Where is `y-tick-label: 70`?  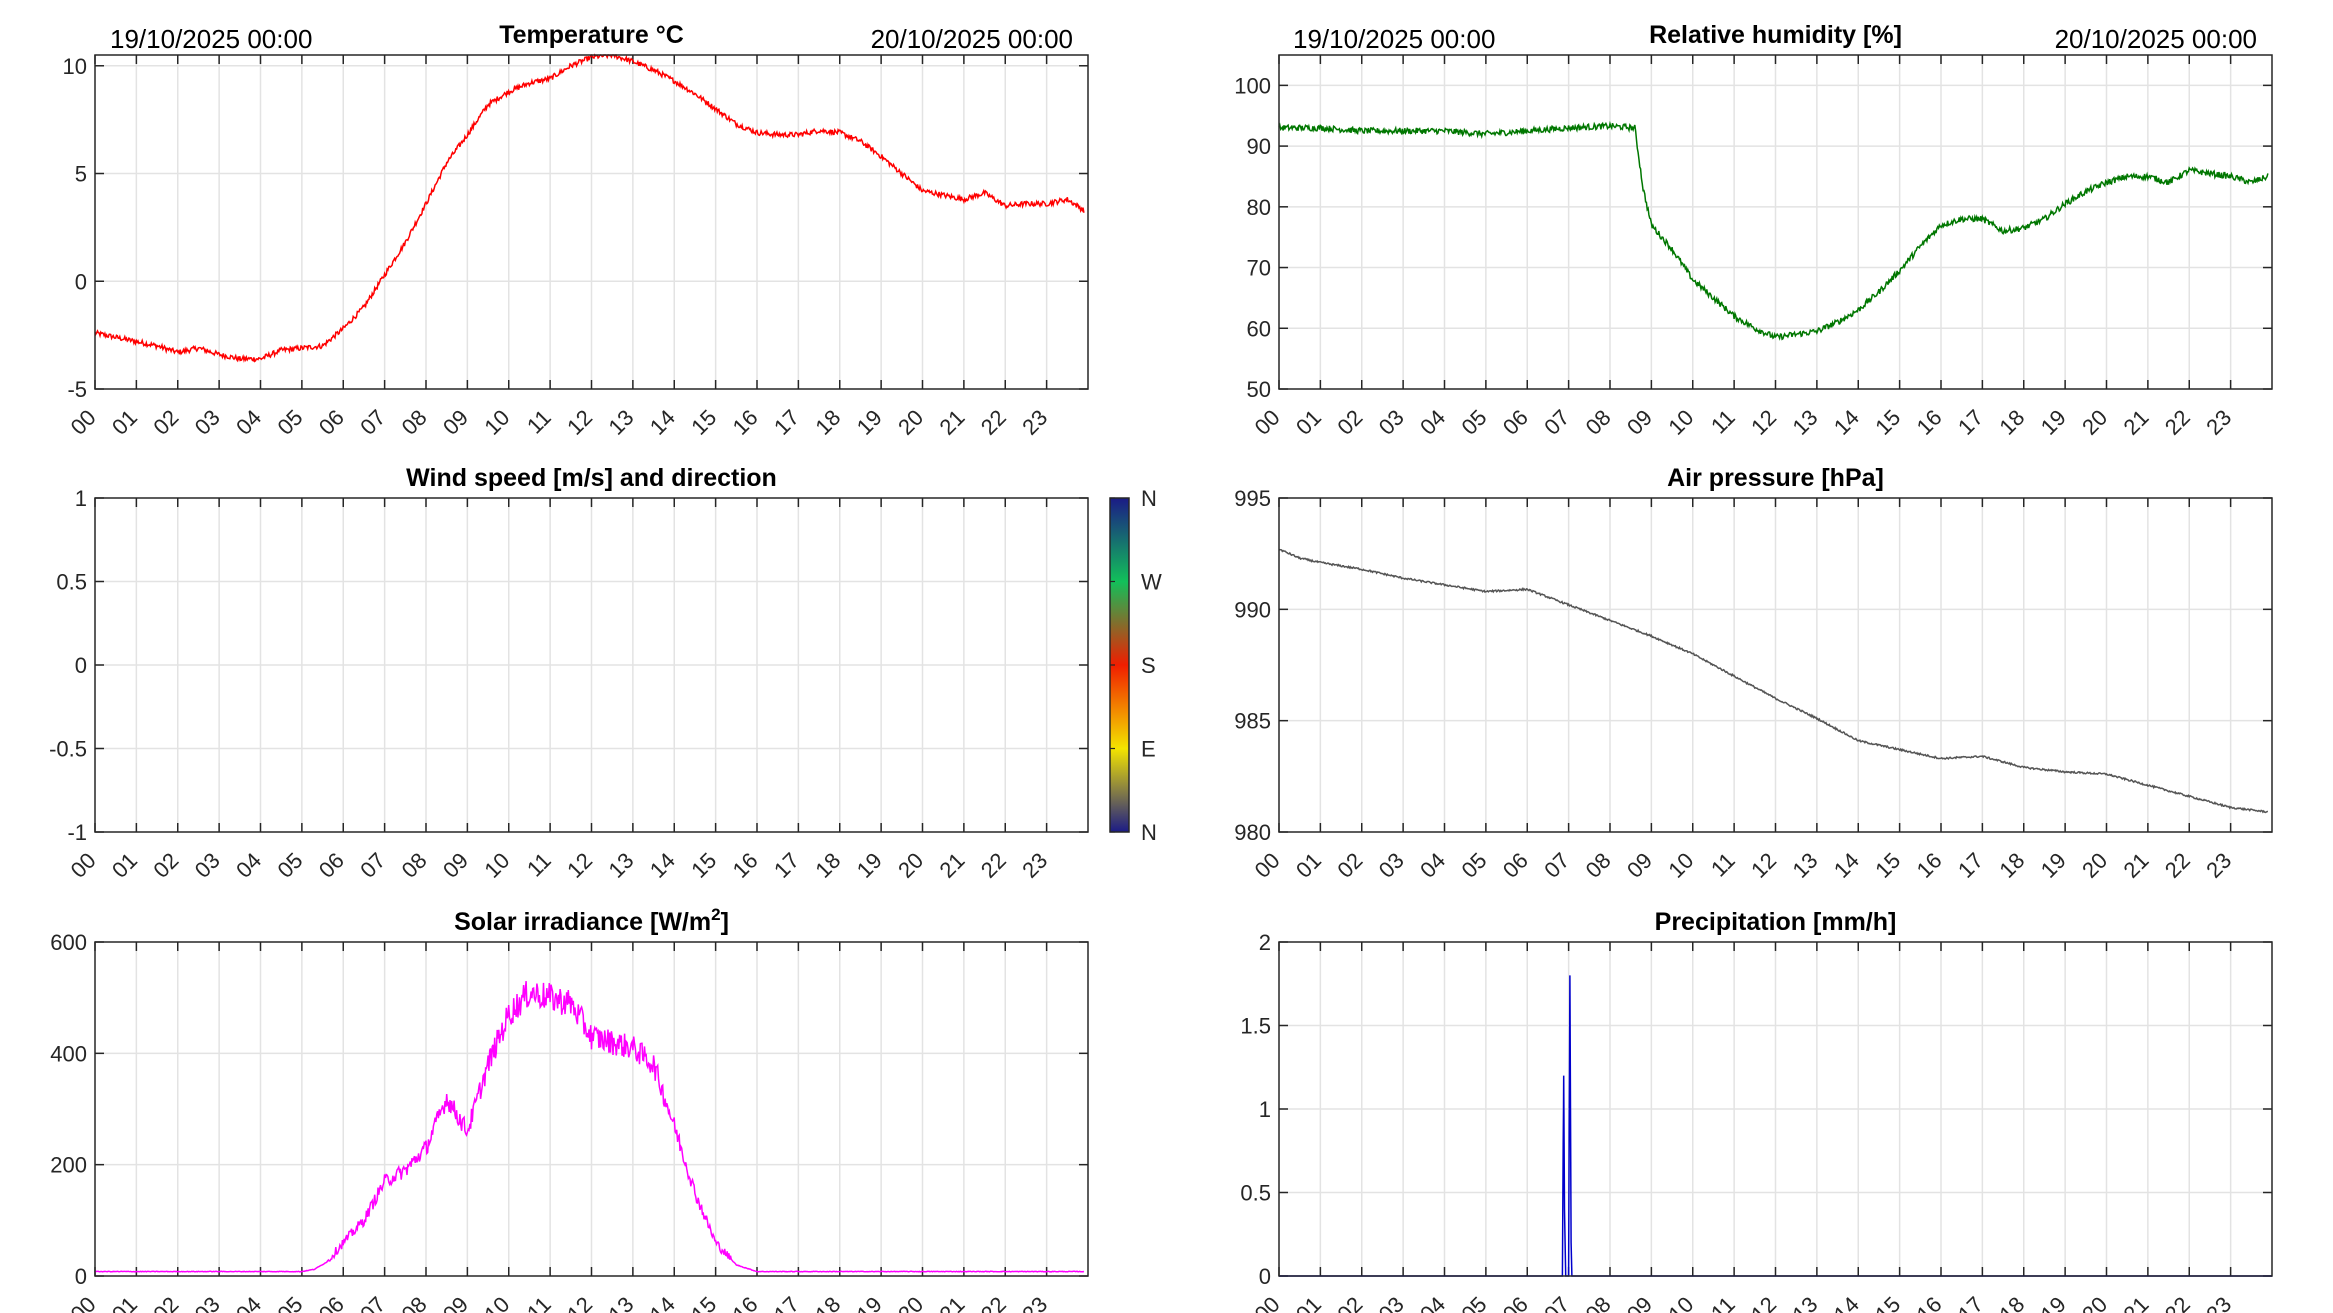 y-tick-label: 70 is located at coordinates (1259, 268).